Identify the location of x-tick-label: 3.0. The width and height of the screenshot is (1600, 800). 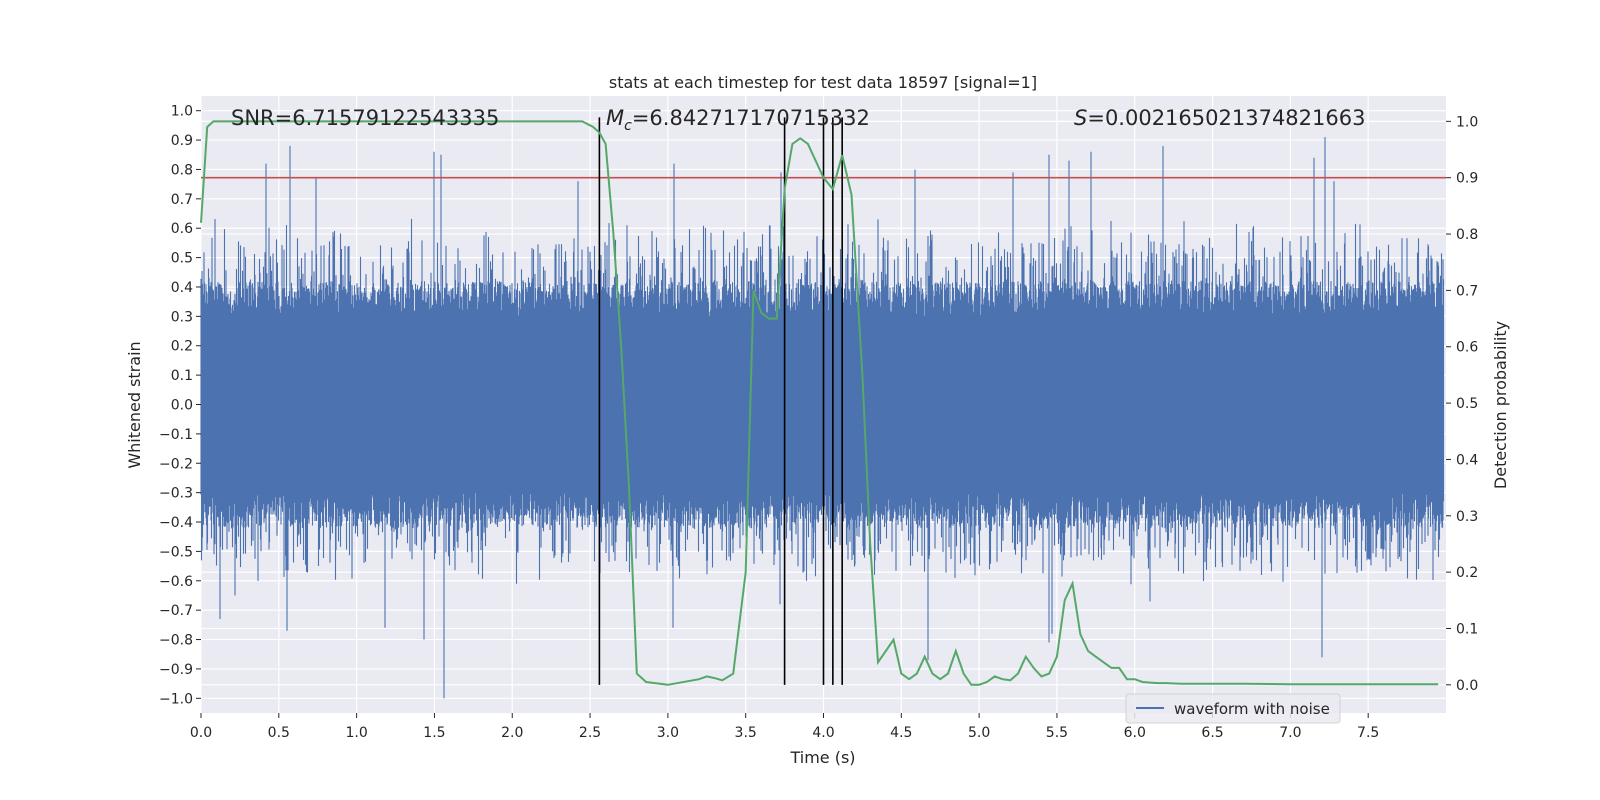
(668, 733).